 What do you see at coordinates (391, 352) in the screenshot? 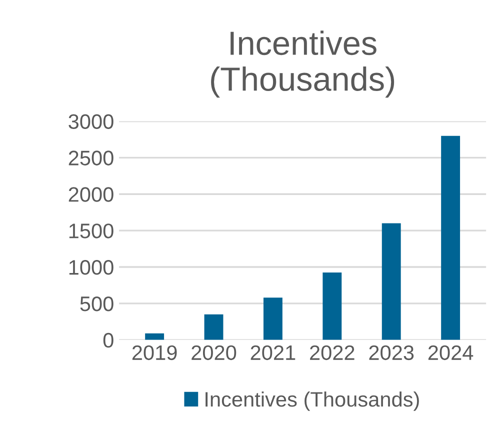
I see `x-tick-label: 2023` at bounding box center [391, 352].